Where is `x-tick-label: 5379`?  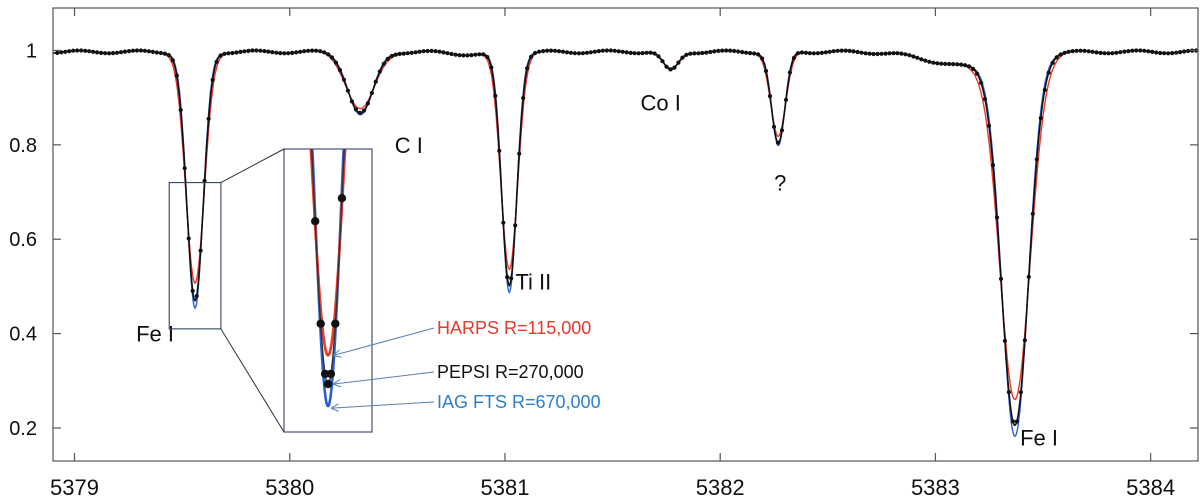
x-tick-label: 5379 is located at coordinates (74, 487).